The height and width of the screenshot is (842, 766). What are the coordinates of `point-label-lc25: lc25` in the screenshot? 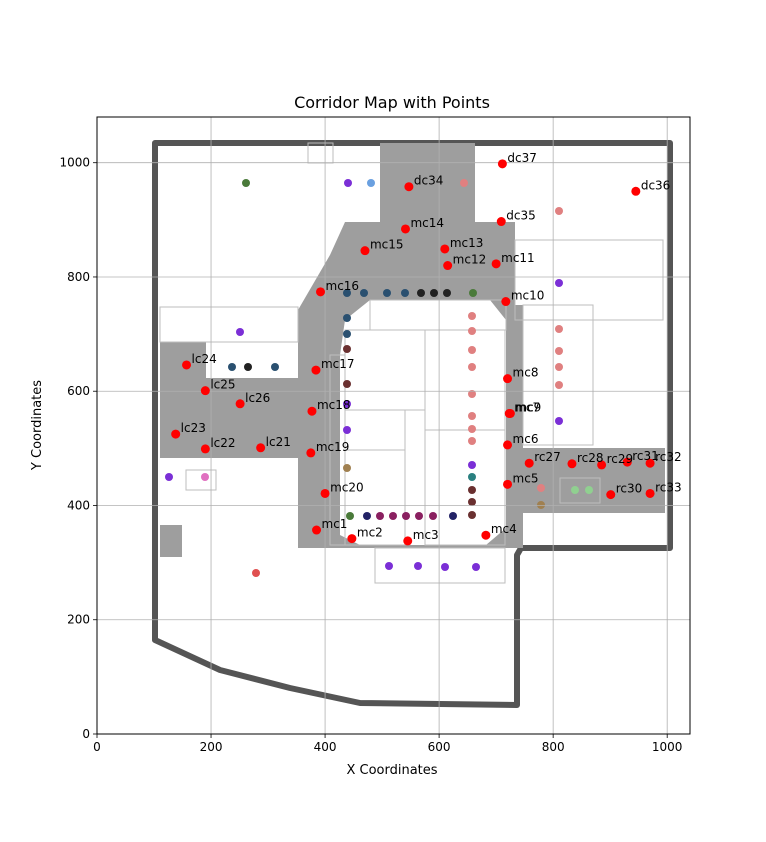 It's located at (222, 385).